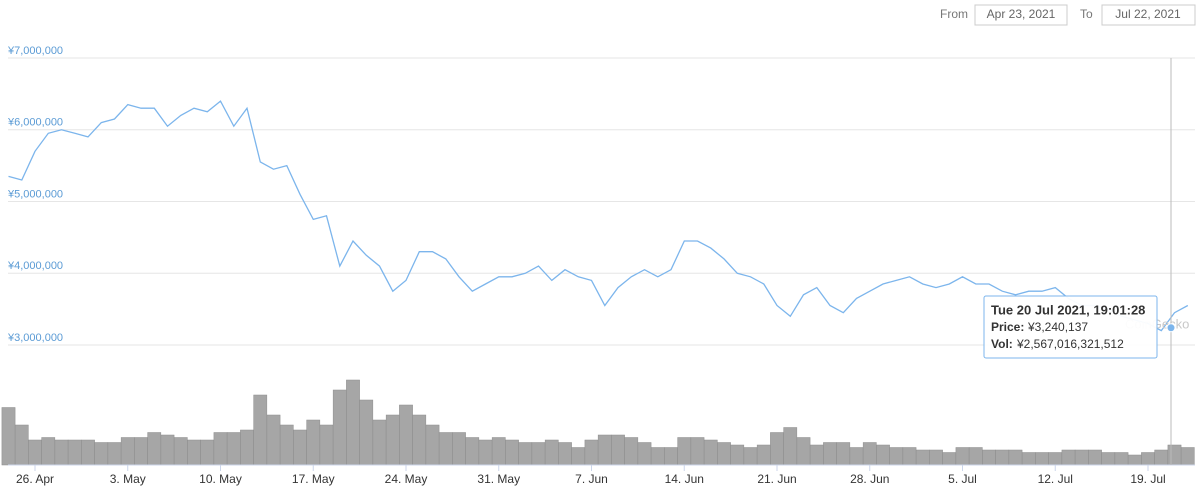 Image resolution: width=1200 pixels, height=493 pixels. I want to click on y-tick-label: ¥5,000,000, so click(35, 194).